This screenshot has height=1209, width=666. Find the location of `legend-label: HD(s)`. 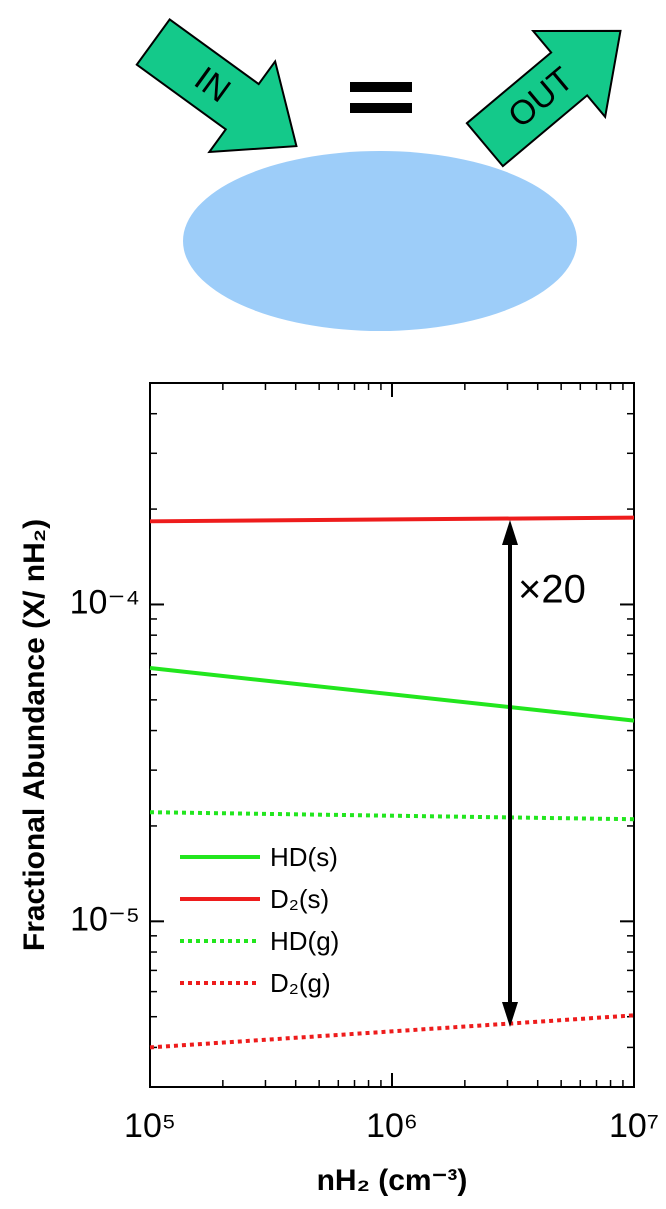

legend-label: HD(s) is located at coordinates (304, 857).